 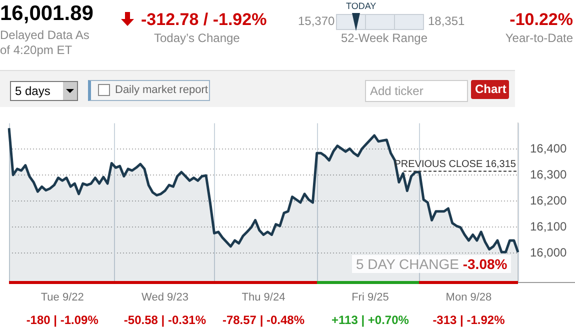 What do you see at coordinates (370, 320) in the screenshot?
I see `text: +113 | +0.70%` at bounding box center [370, 320].